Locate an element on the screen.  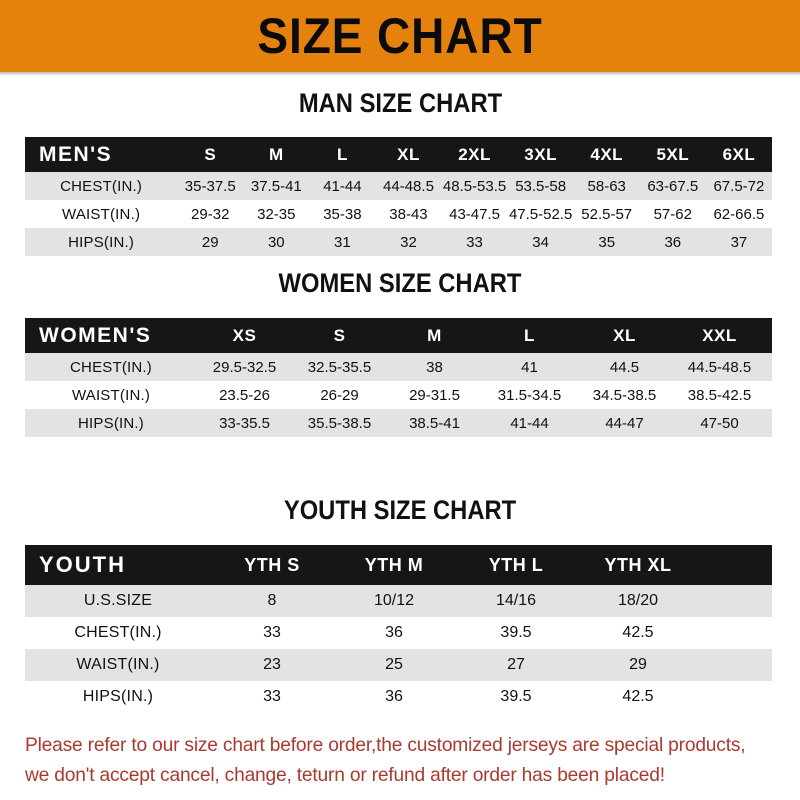
women-row-2-spacer is located at coordinates (769, 423).